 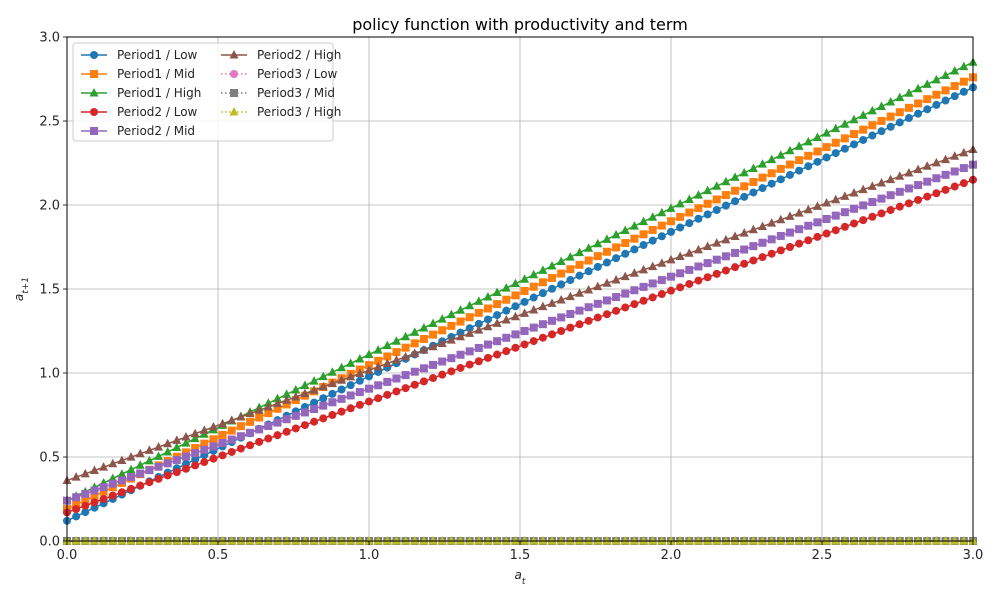 What do you see at coordinates (281, 112) in the screenshot?
I see `legend-entry: Period3 / High` at bounding box center [281, 112].